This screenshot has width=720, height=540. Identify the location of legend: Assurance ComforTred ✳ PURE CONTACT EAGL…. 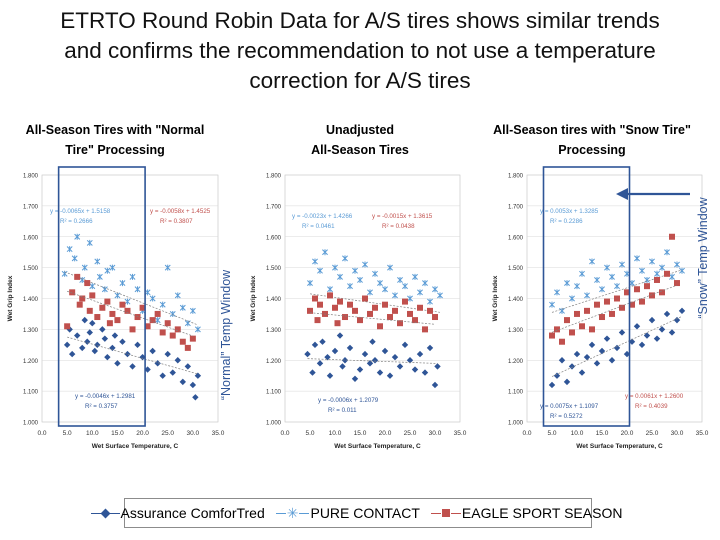
(356, 513).